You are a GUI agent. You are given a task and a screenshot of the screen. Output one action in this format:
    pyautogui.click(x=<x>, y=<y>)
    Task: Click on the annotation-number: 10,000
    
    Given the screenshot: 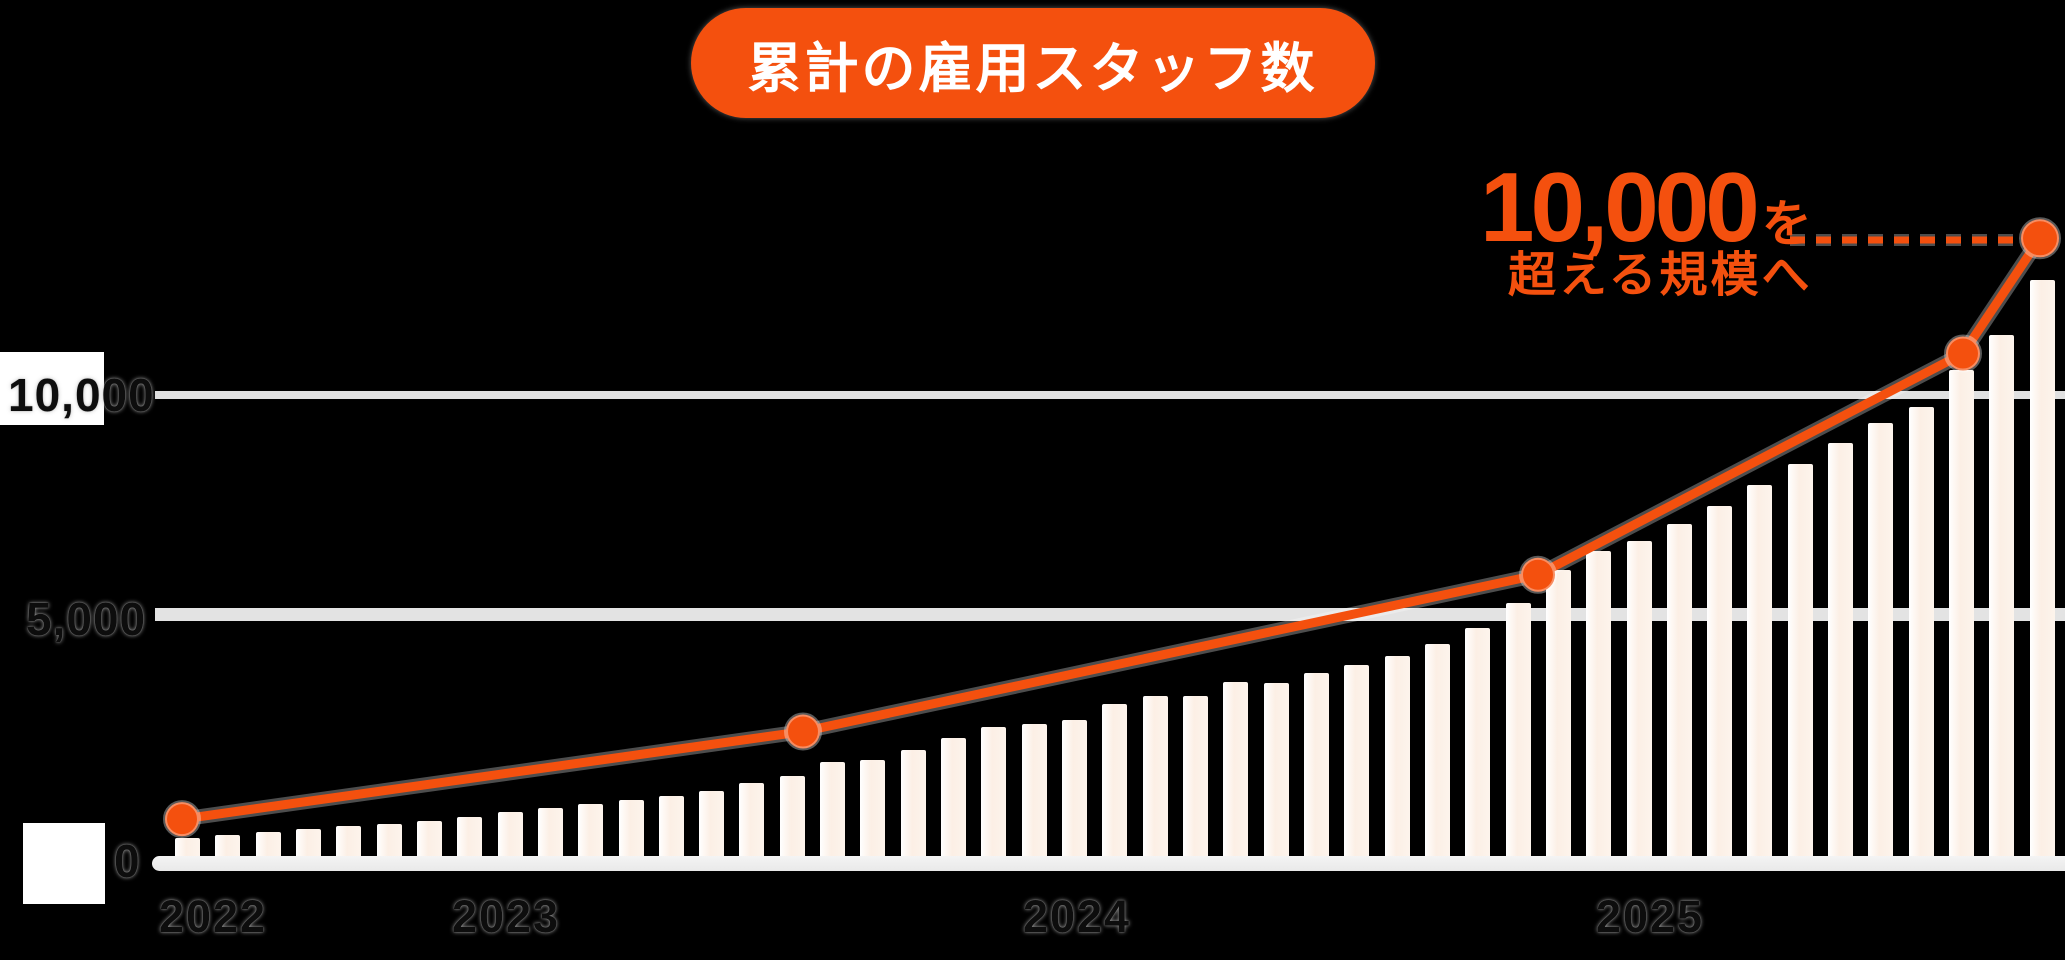 What is the action you would take?
    pyautogui.click(x=1620, y=207)
    